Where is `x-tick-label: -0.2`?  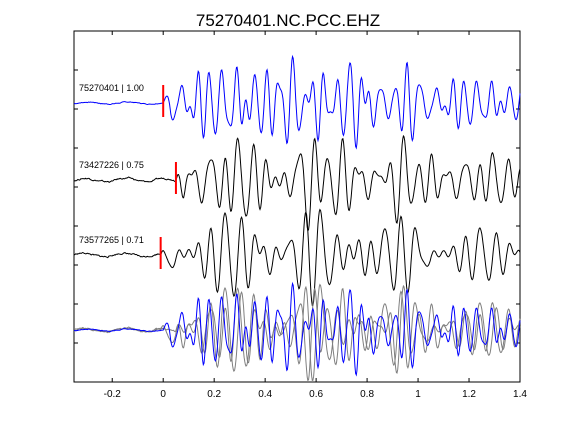 x-tick-label: -0.2 is located at coordinates (113, 394).